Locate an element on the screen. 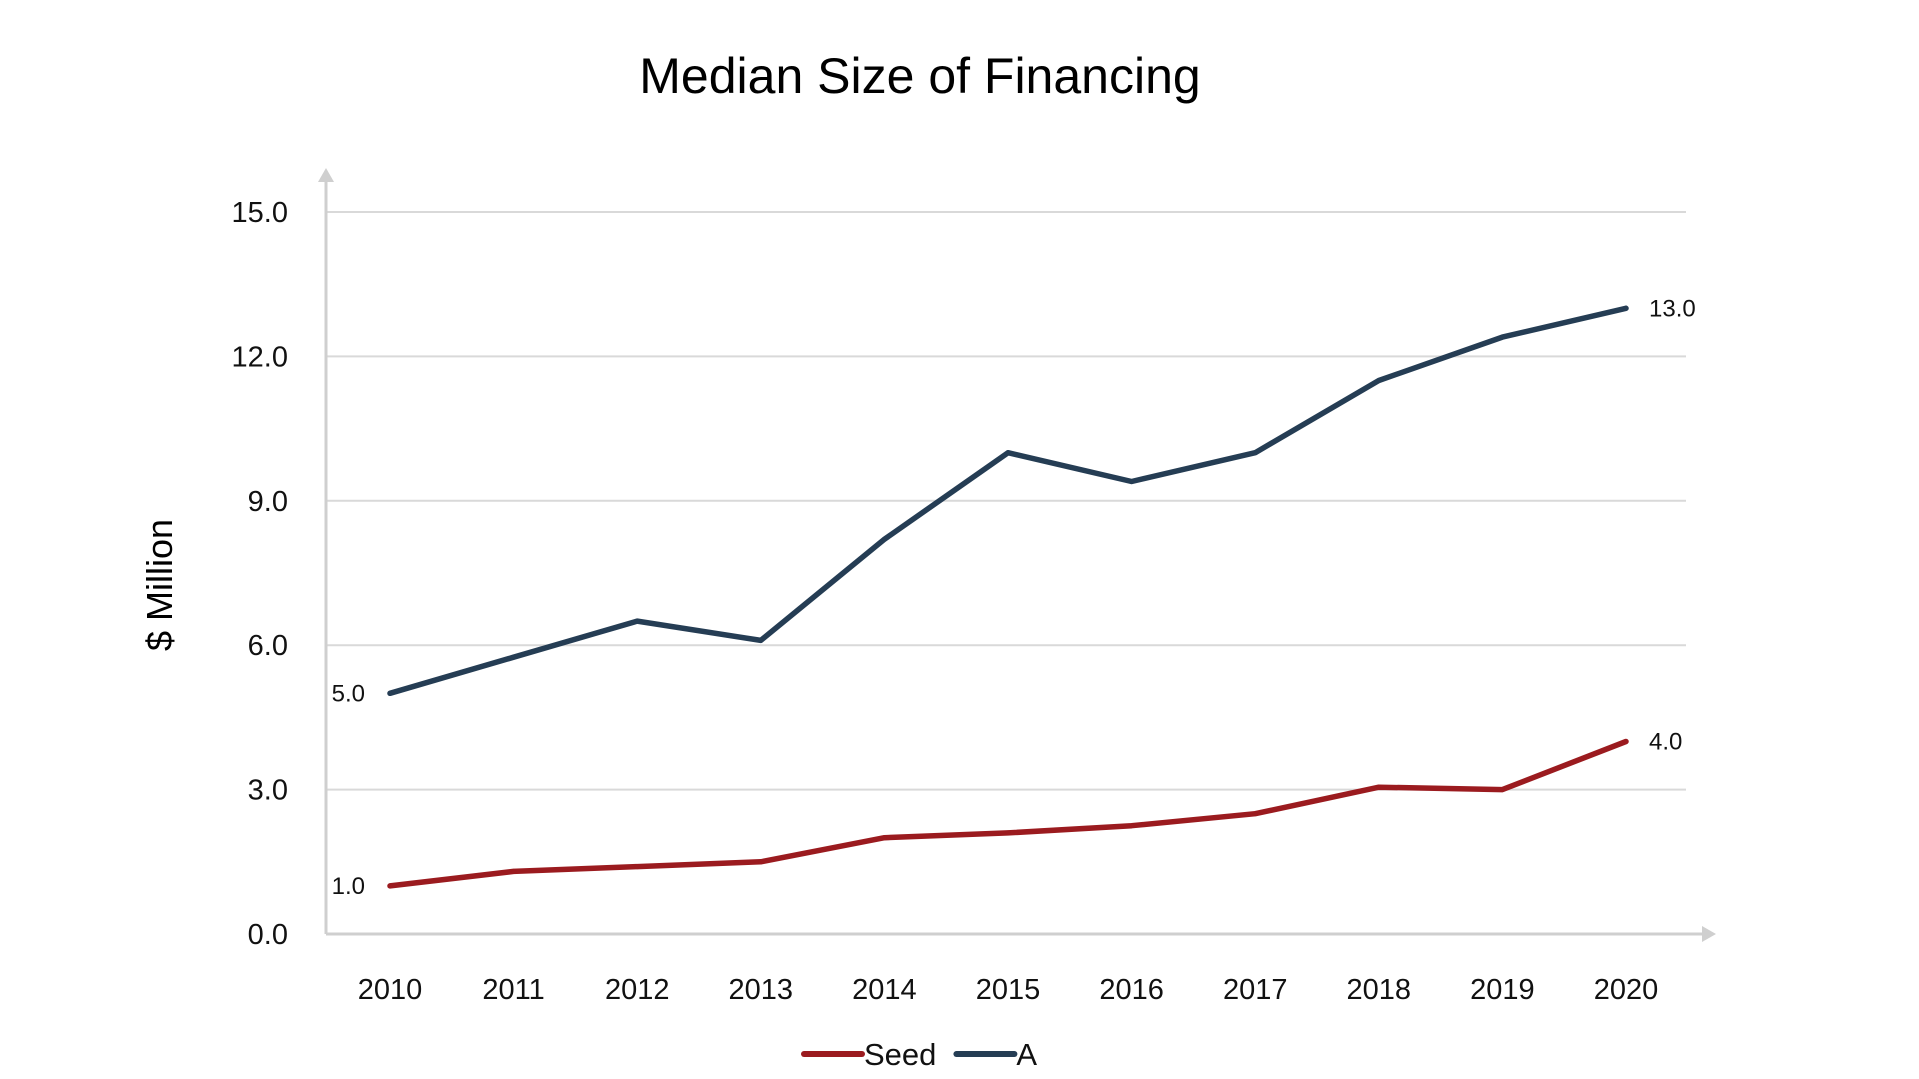 Image resolution: width=1919 pixels, height=1079 pixels. x-tick-label: 2017 is located at coordinates (1255, 990).